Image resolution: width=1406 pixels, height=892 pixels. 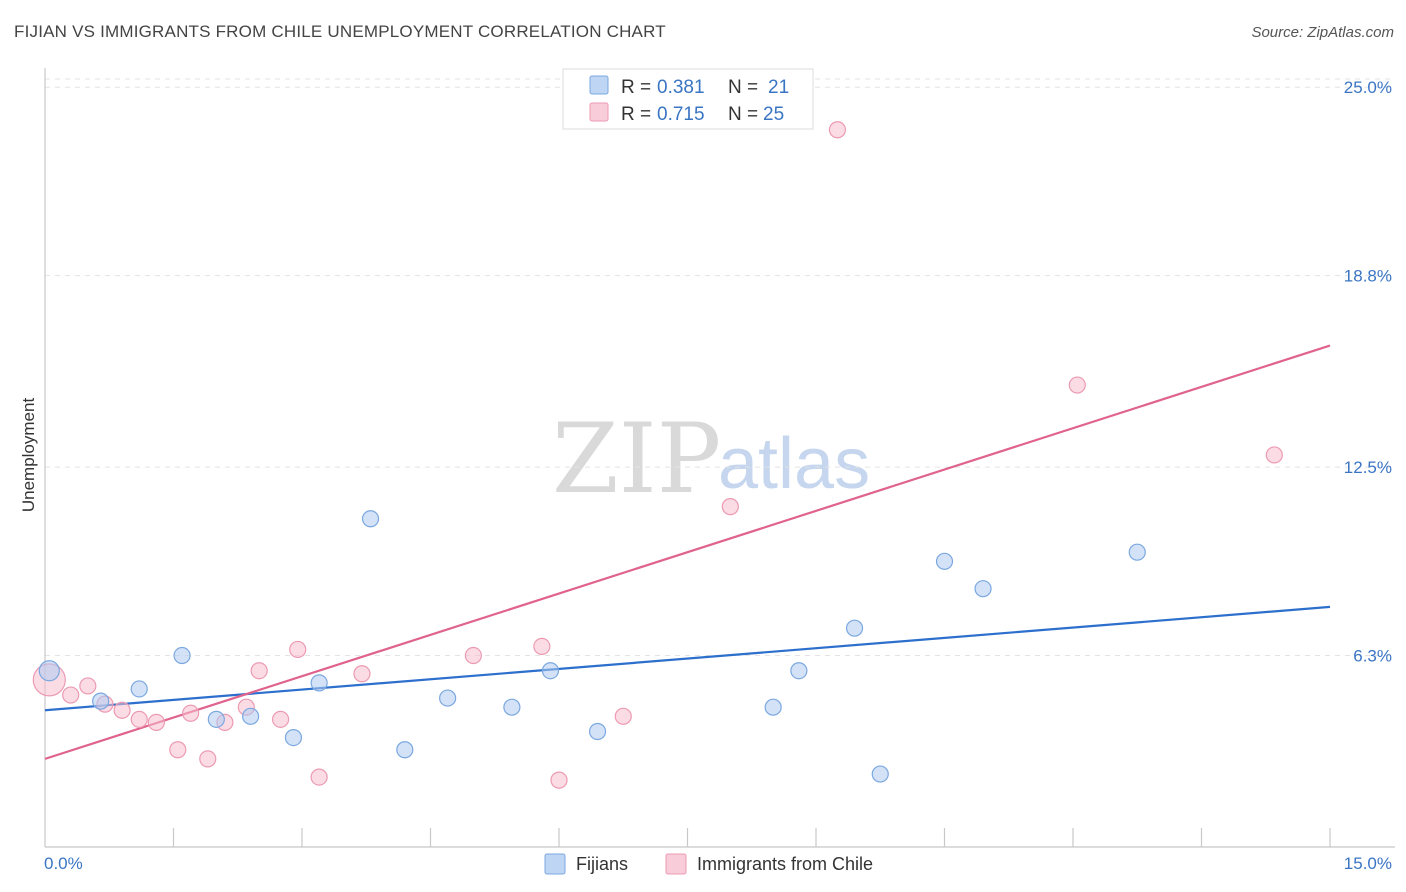 I want to click on legend-n-value-chile: 25, so click(x=773, y=114).